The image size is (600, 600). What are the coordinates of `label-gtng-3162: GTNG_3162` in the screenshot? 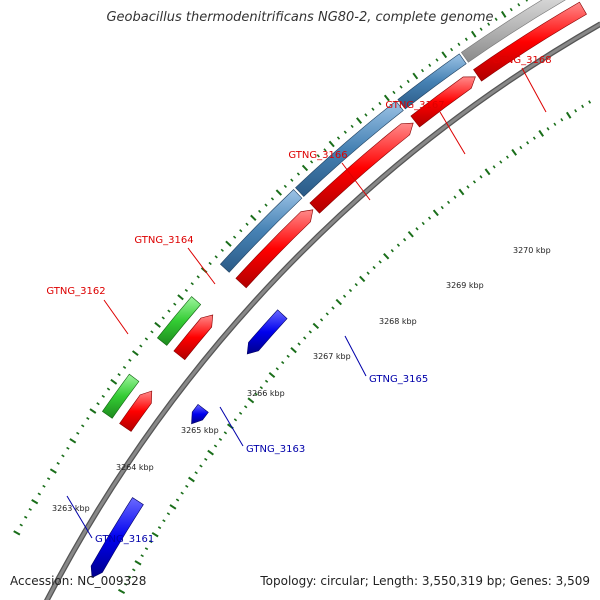 It's located at (75, 291).